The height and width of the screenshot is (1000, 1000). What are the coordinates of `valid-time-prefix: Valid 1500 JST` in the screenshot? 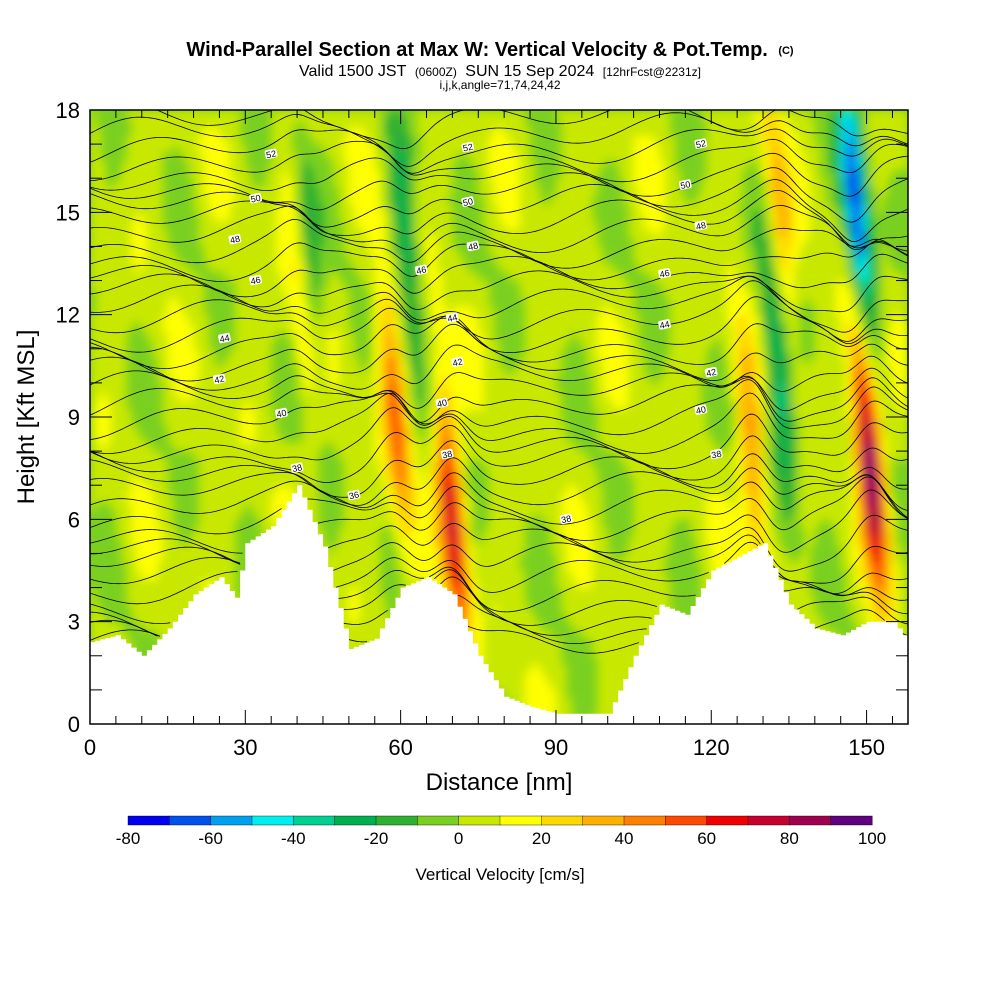 It's located at (353, 71).